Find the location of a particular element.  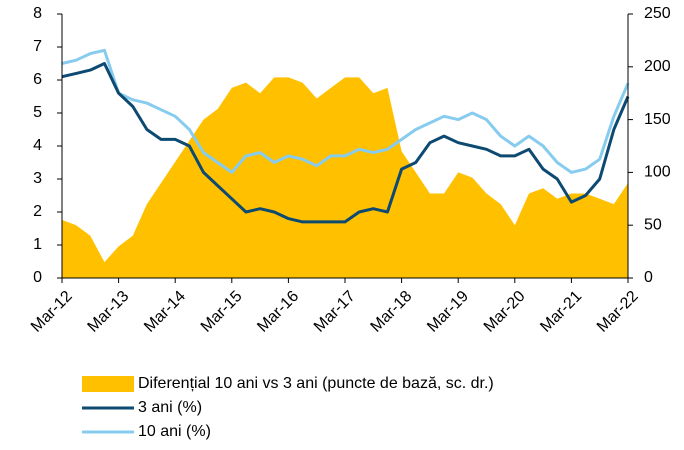

x-tick-label: Mar-20 is located at coordinates (505, 312).